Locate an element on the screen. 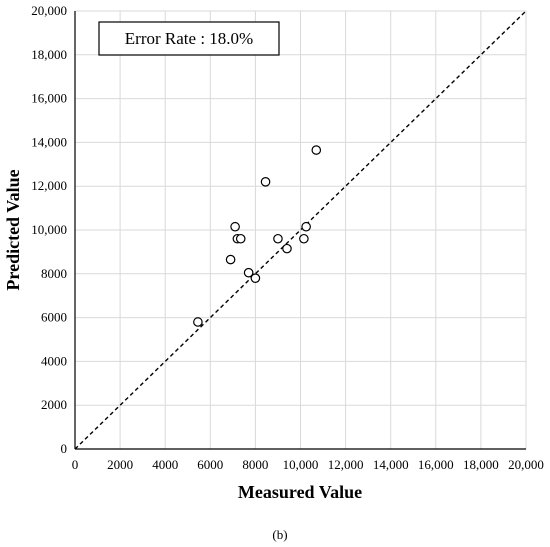  annotation-box-frame is located at coordinates (189, 38).